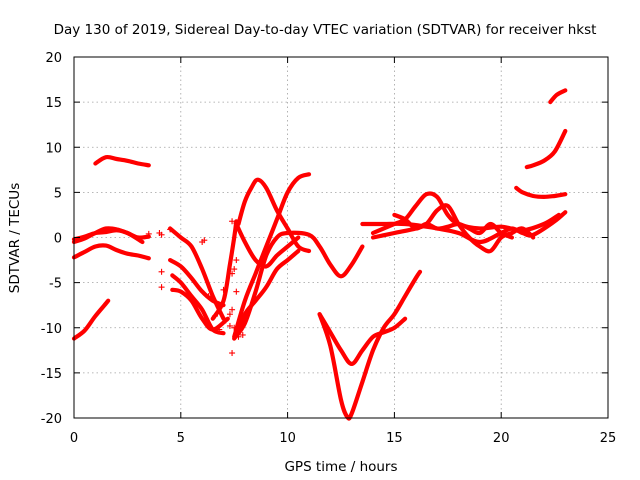 The height and width of the screenshot is (480, 640). What do you see at coordinates (55, 284) in the screenshot?
I see `y-tick-label: -5` at bounding box center [55, 284].